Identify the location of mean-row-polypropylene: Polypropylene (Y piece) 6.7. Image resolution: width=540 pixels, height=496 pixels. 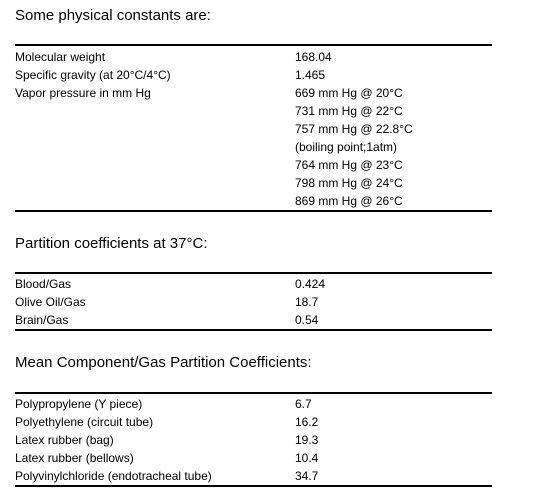
(253, 404).